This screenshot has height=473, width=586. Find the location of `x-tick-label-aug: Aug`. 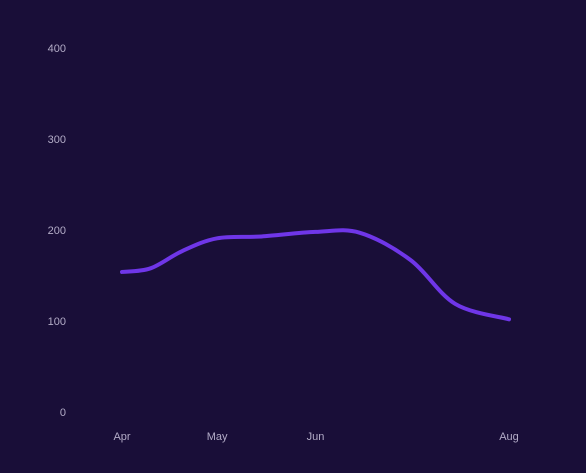

x-tick-label-aug: Aug is located at coordinates (509, 437).